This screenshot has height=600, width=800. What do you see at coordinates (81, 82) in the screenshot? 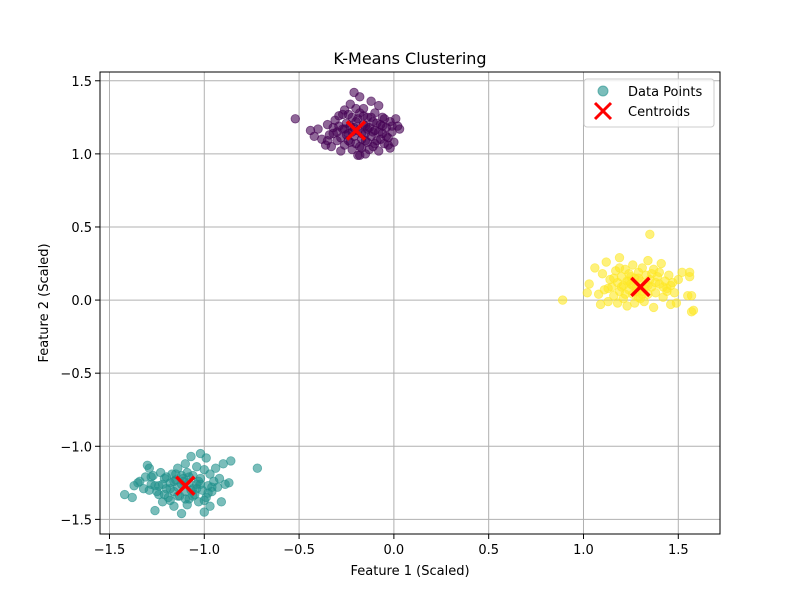
I see `y-tick-label: 1.5` at bounding box center [81, 82].